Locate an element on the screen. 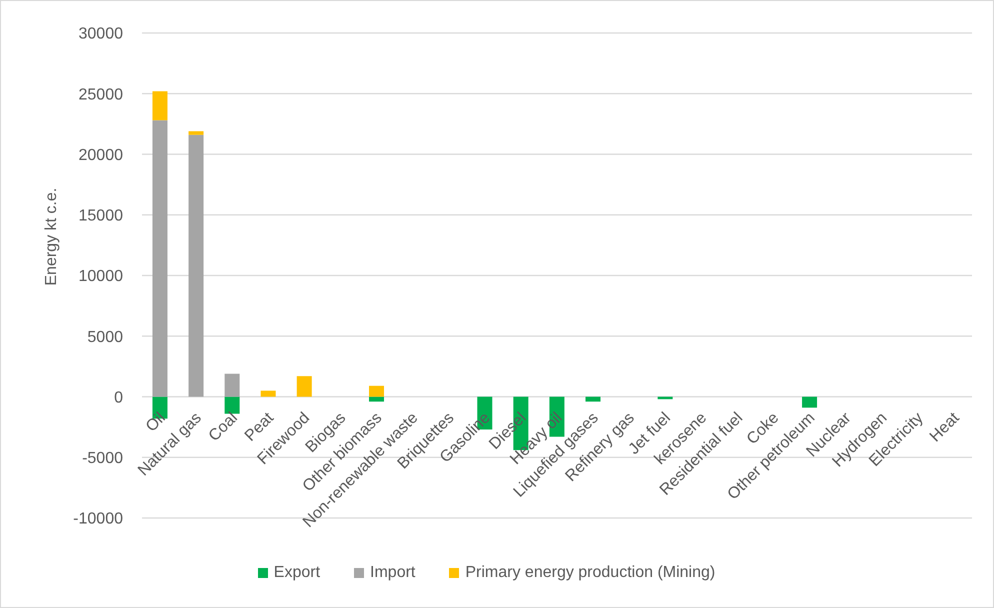  legend-label: Primary energy production (Mining) is located at coordinates (590, 573).